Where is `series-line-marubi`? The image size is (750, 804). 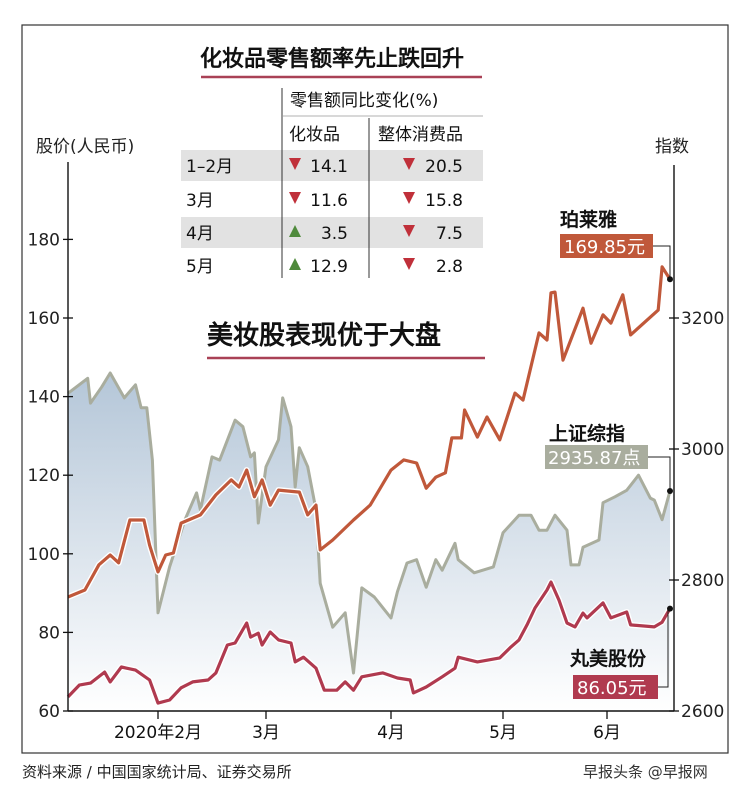
series-line-marubi is located at coordinates (369, 642).